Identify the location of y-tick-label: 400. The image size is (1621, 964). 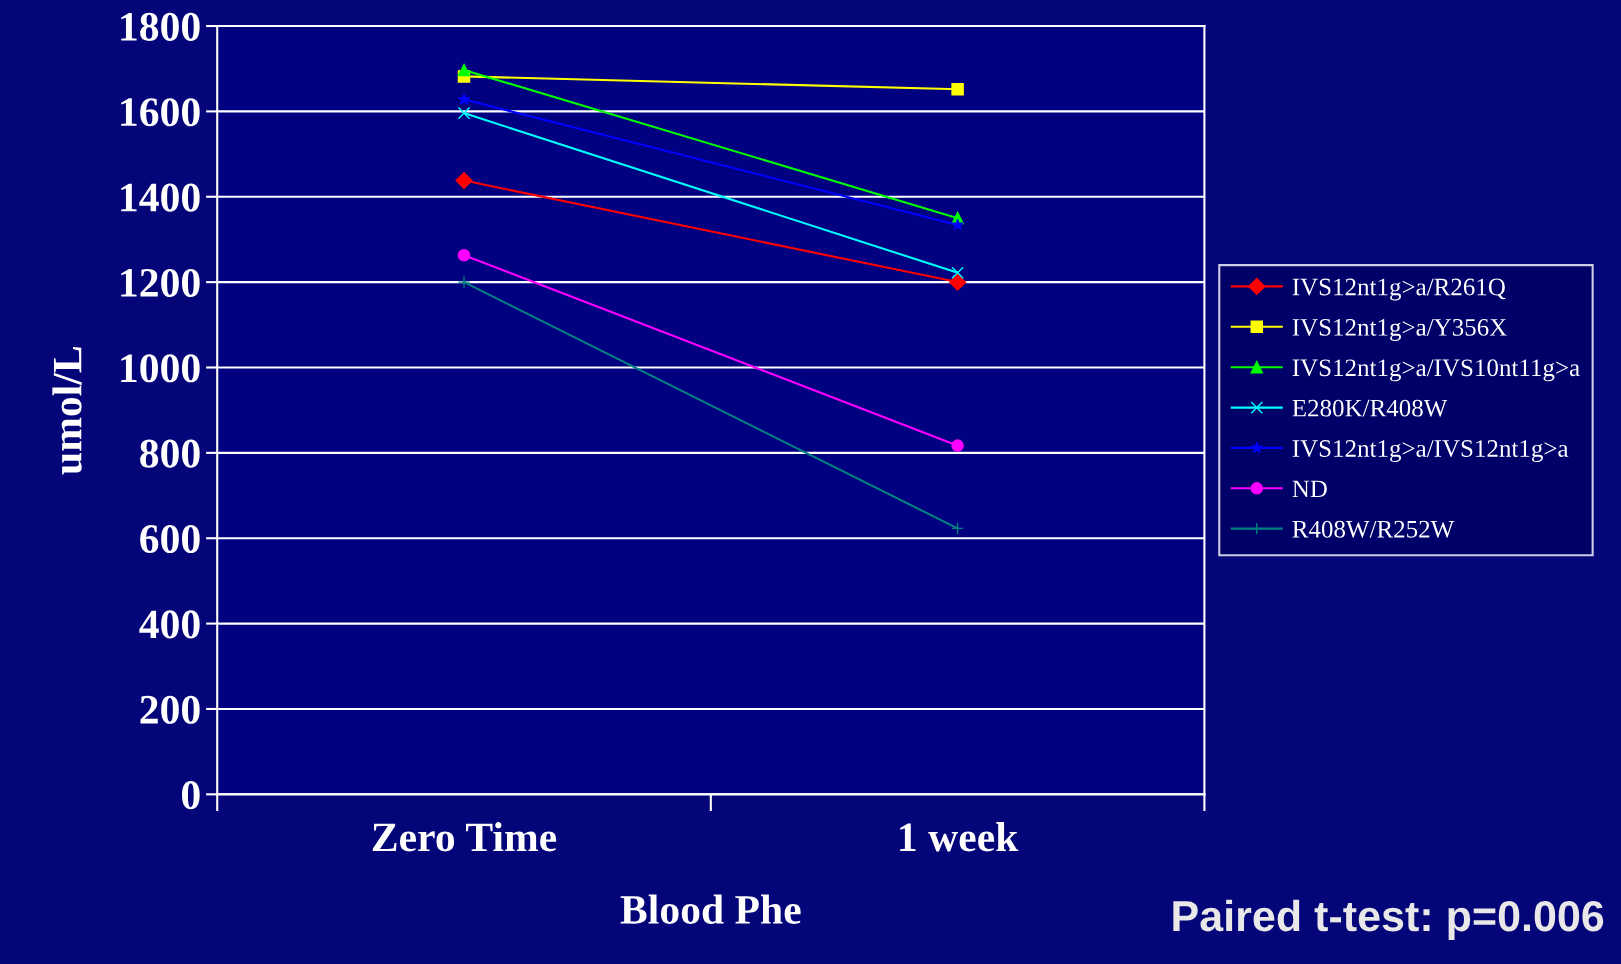
(169, 624).